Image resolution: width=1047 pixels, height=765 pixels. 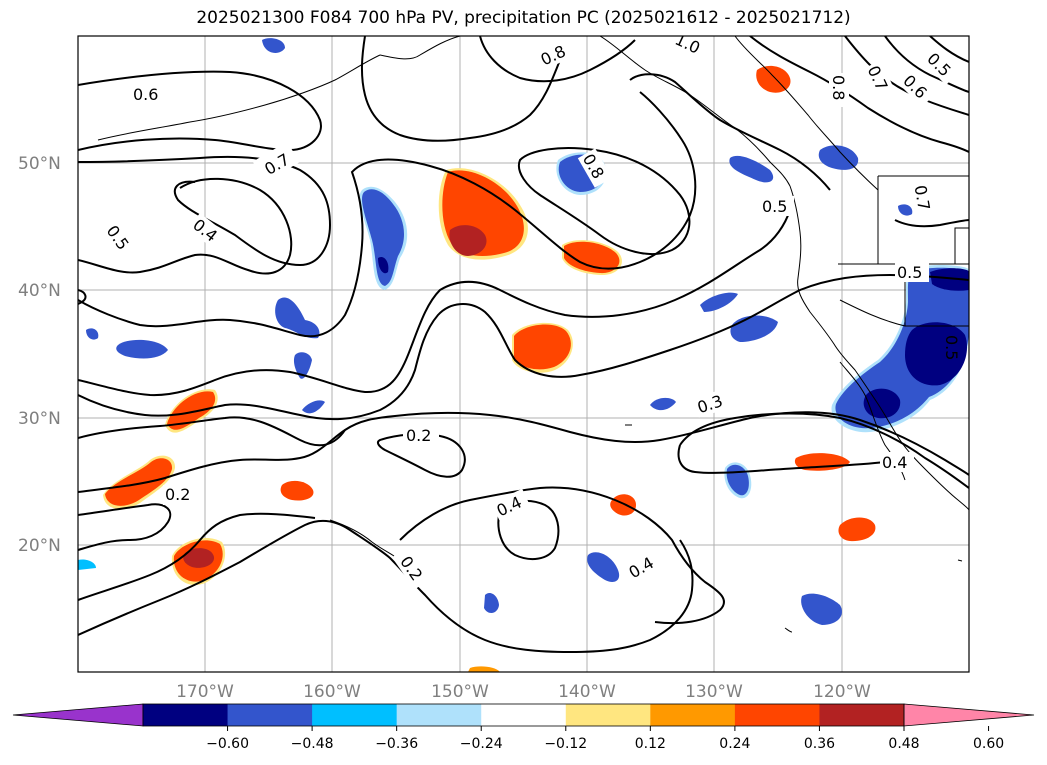 What do you see at coordinates (39, 164) in the screenshot?
I see `lat-label-50n: 50°N` at bounding box center [39, 164].